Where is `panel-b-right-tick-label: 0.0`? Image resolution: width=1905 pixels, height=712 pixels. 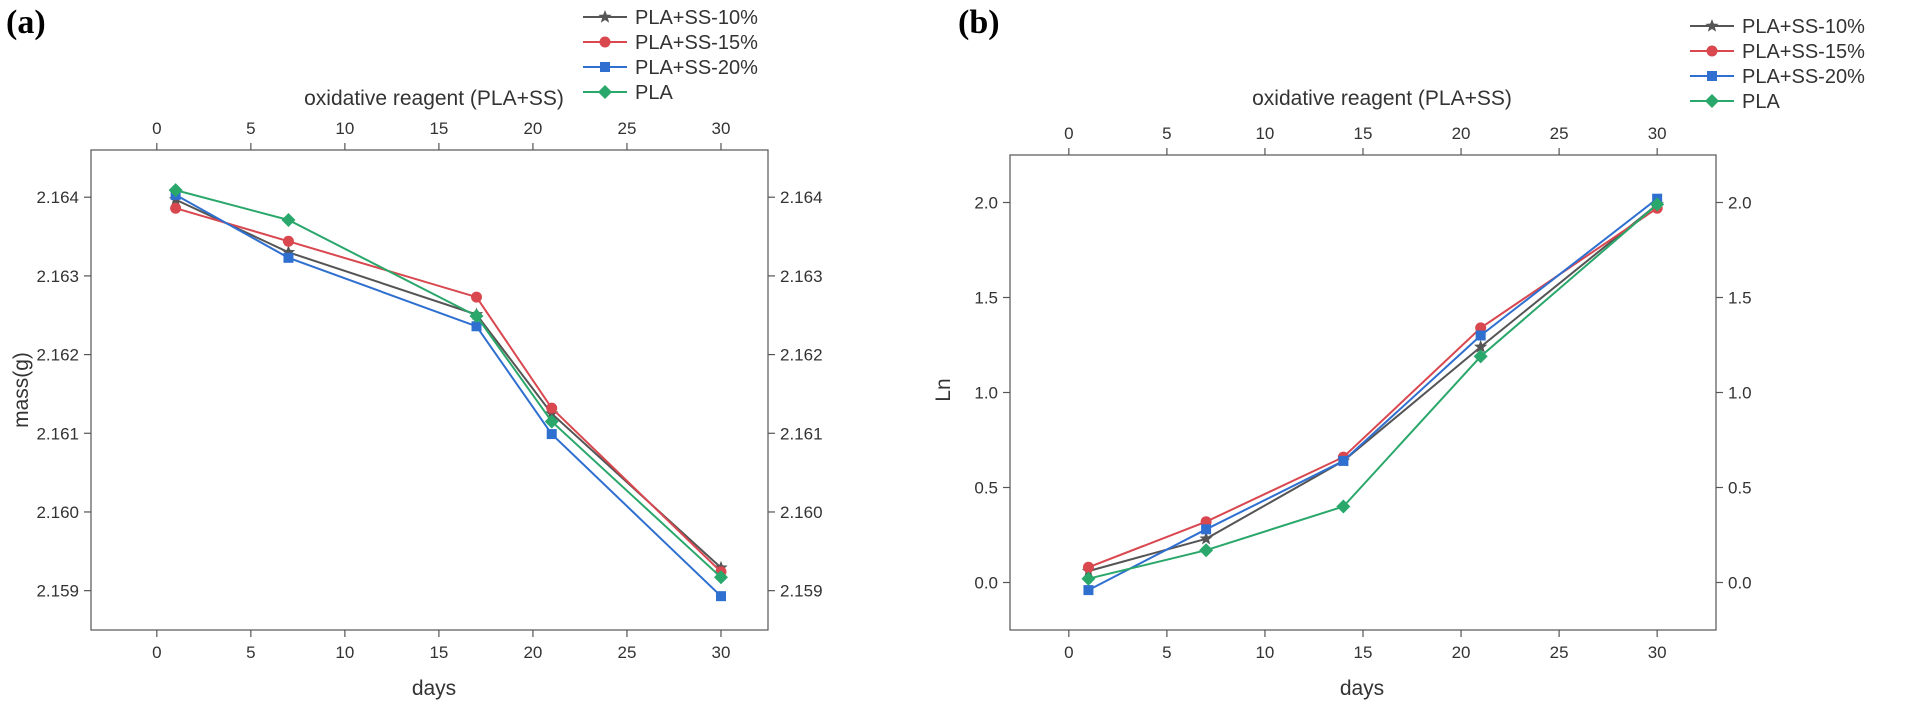 panel-b-right-tick-label: 0.0 is located at coordinates (1740, 583).